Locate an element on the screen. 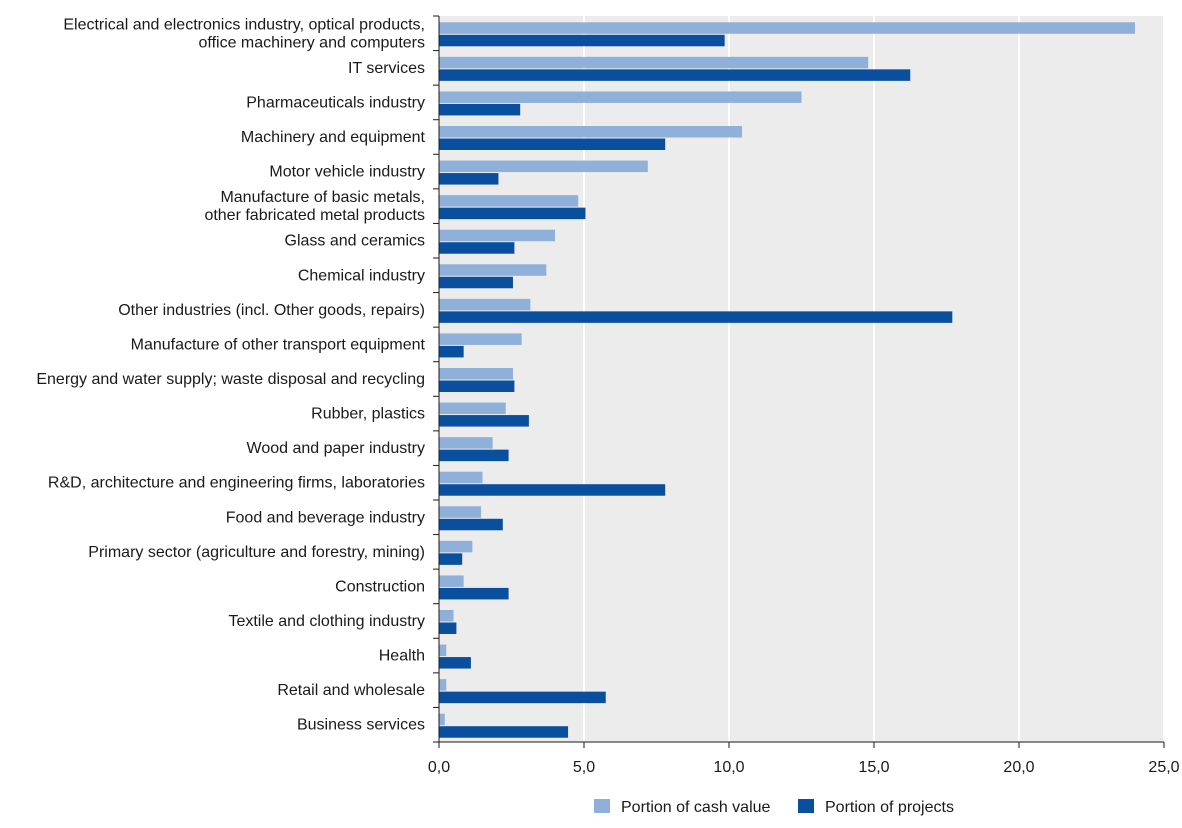  x-tick-label: 15,0 is located at coordinates (873, 767).